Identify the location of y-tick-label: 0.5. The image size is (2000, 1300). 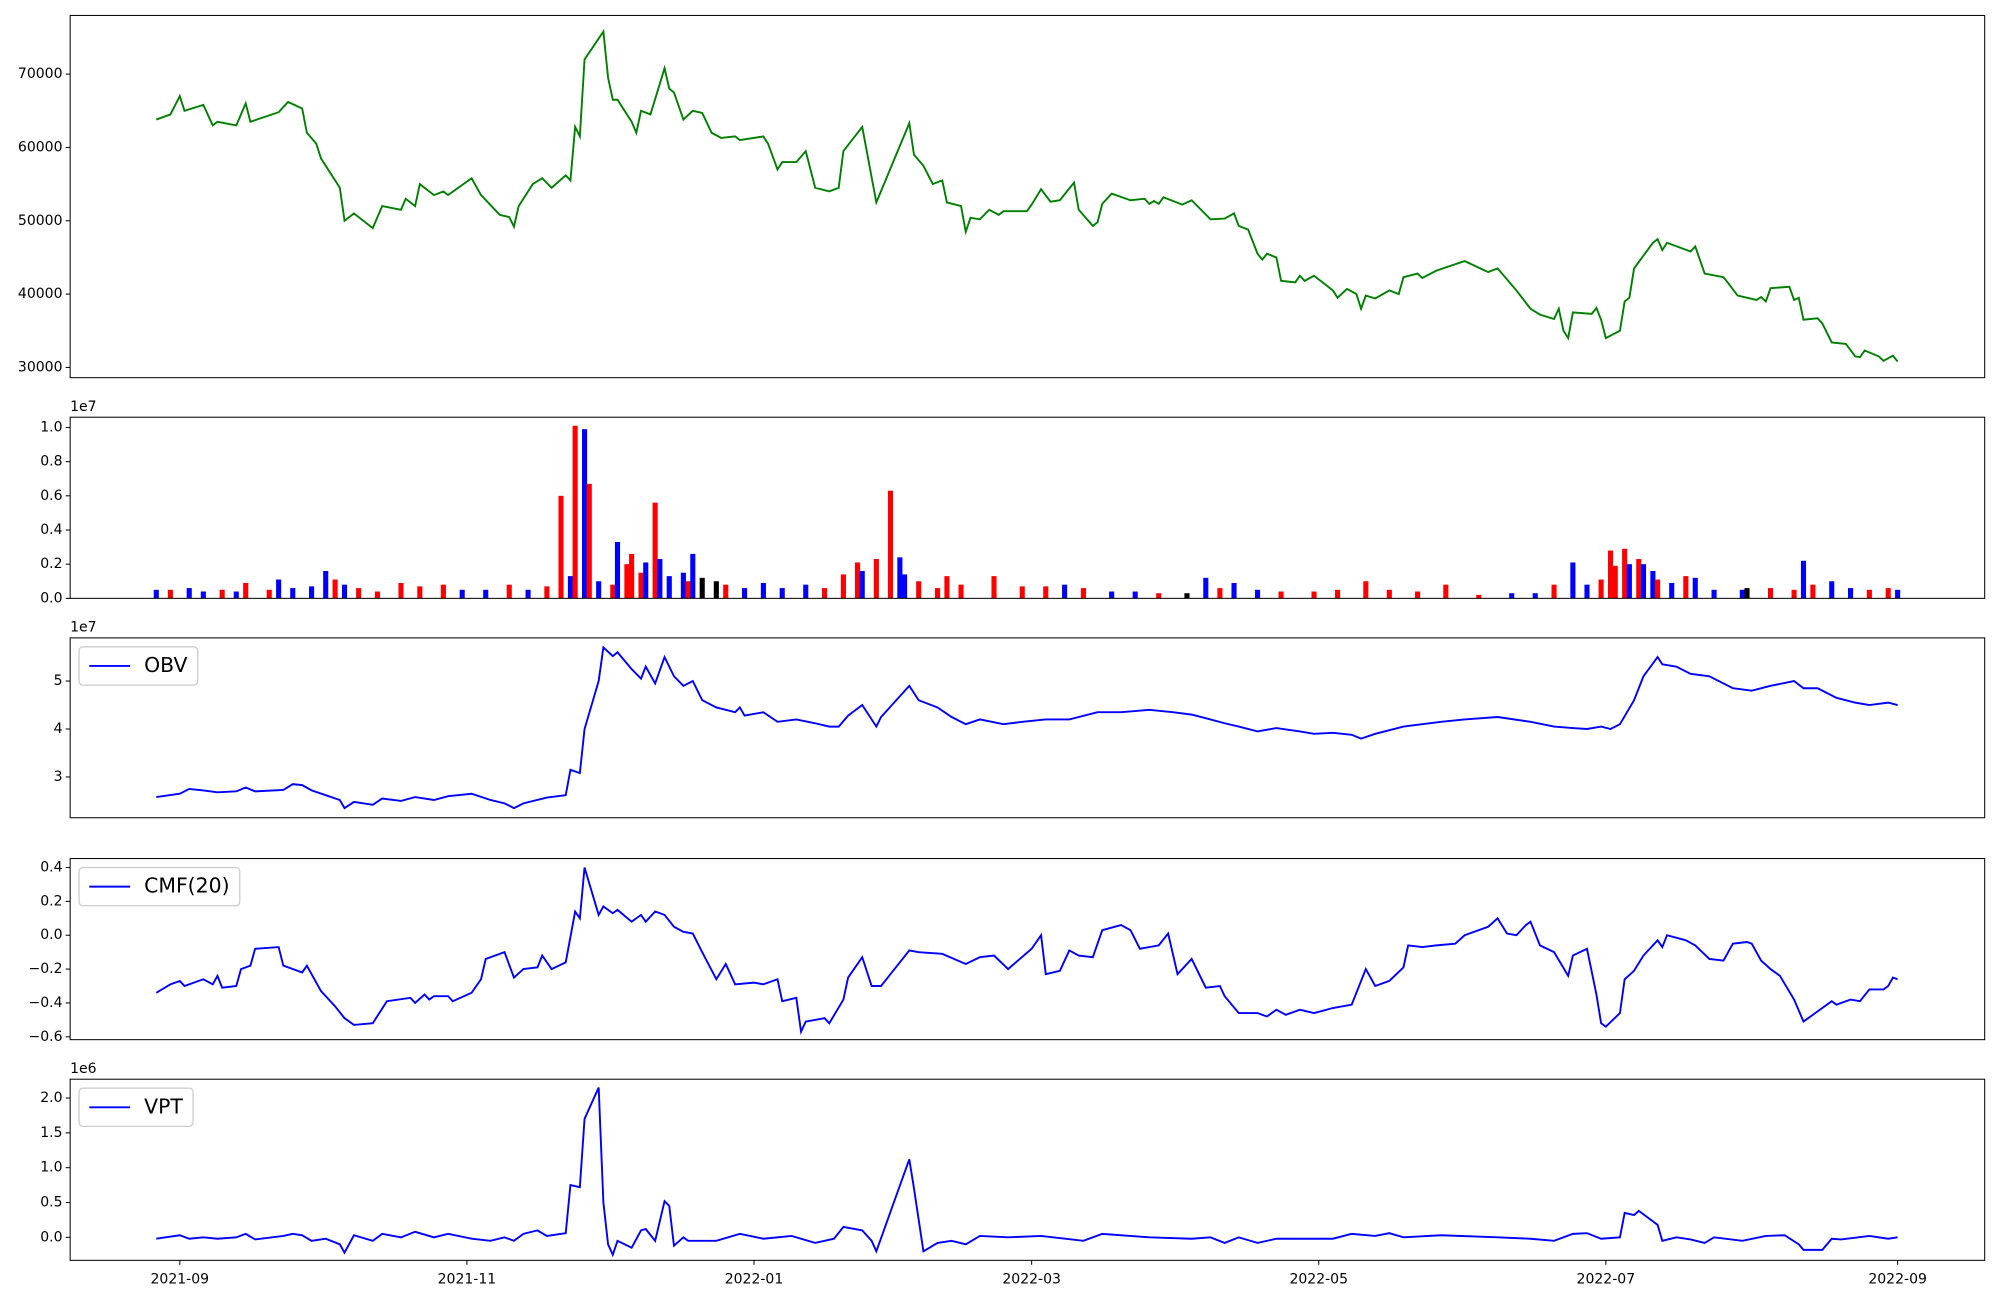
(51, 1203).